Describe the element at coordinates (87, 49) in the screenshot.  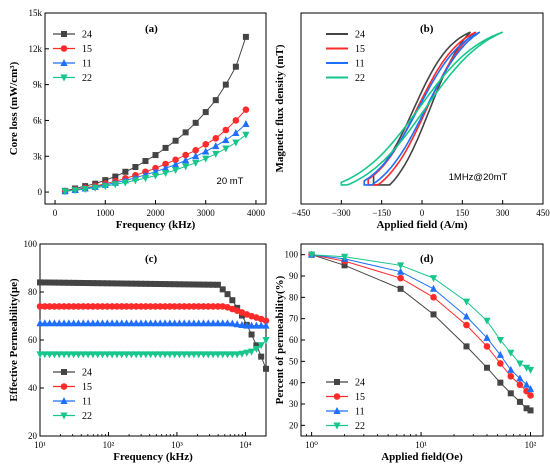
I see `legend-label: 15` at that location.